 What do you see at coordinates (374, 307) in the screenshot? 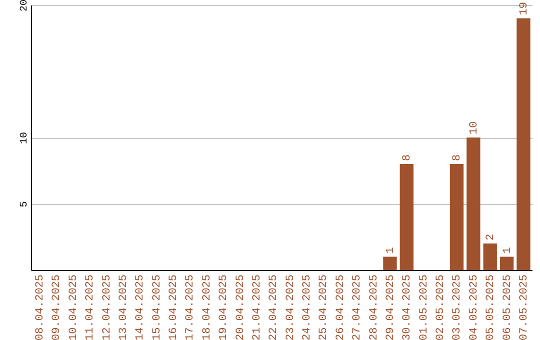
I see `x-tick-label: 28.04.2025` at bounding box center [374, 307].